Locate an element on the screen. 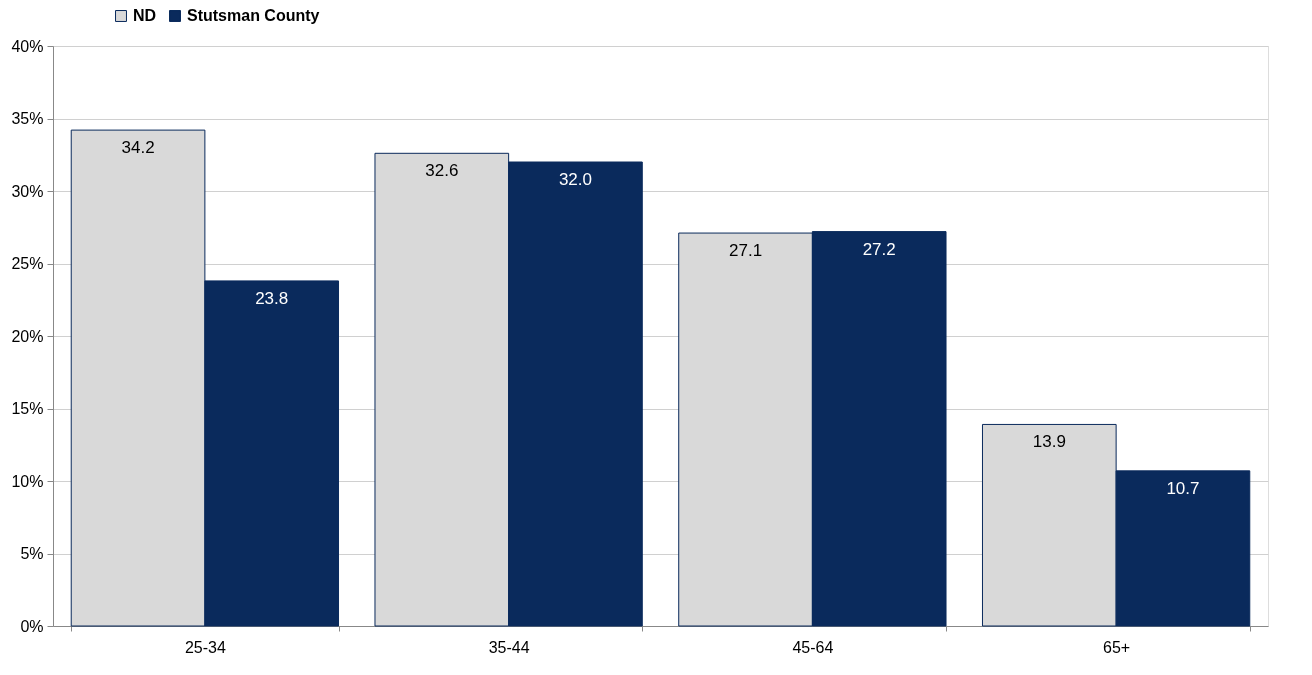 This screenshot has height=675, width=1312. y-tick-label: 15% is located at coordinates (27, 408).